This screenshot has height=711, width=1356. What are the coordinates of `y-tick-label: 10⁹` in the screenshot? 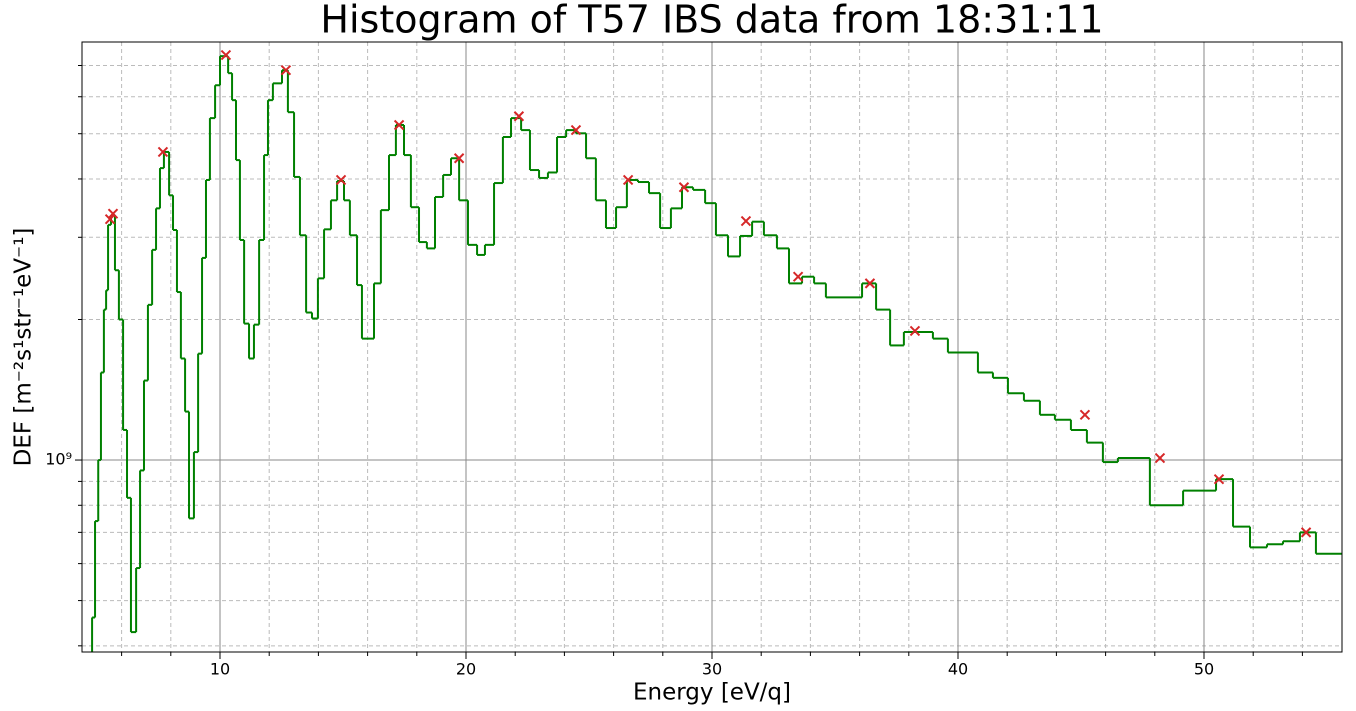 It's located at (58, 459).